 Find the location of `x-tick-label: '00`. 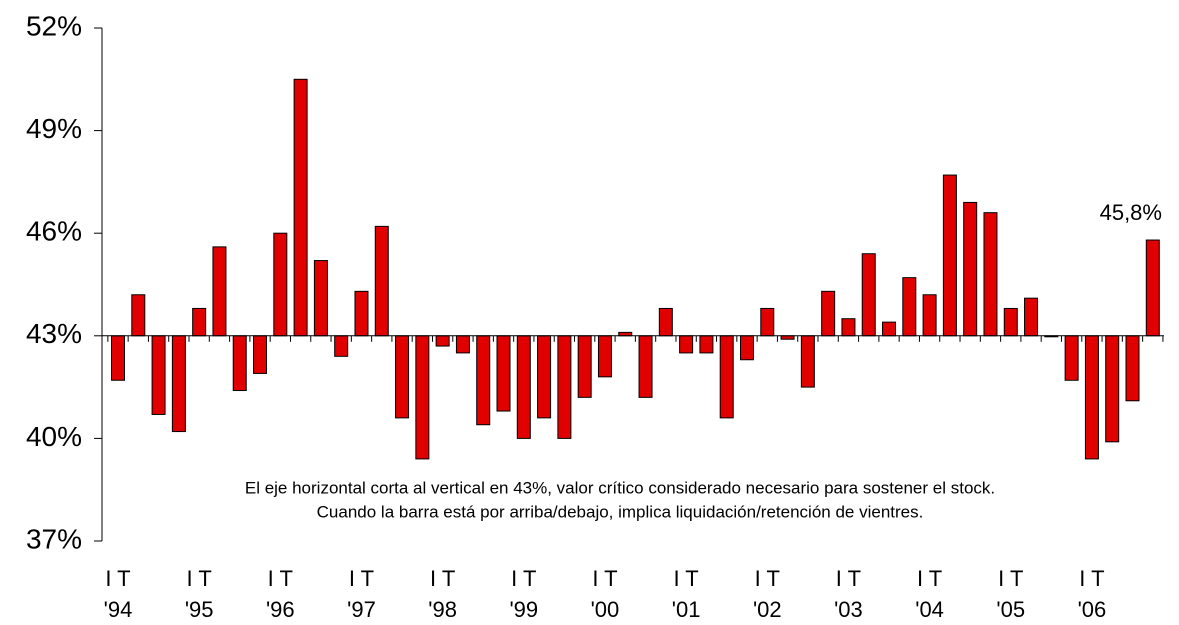

x-tick-label: '00 is located at coordinates (605, 609).